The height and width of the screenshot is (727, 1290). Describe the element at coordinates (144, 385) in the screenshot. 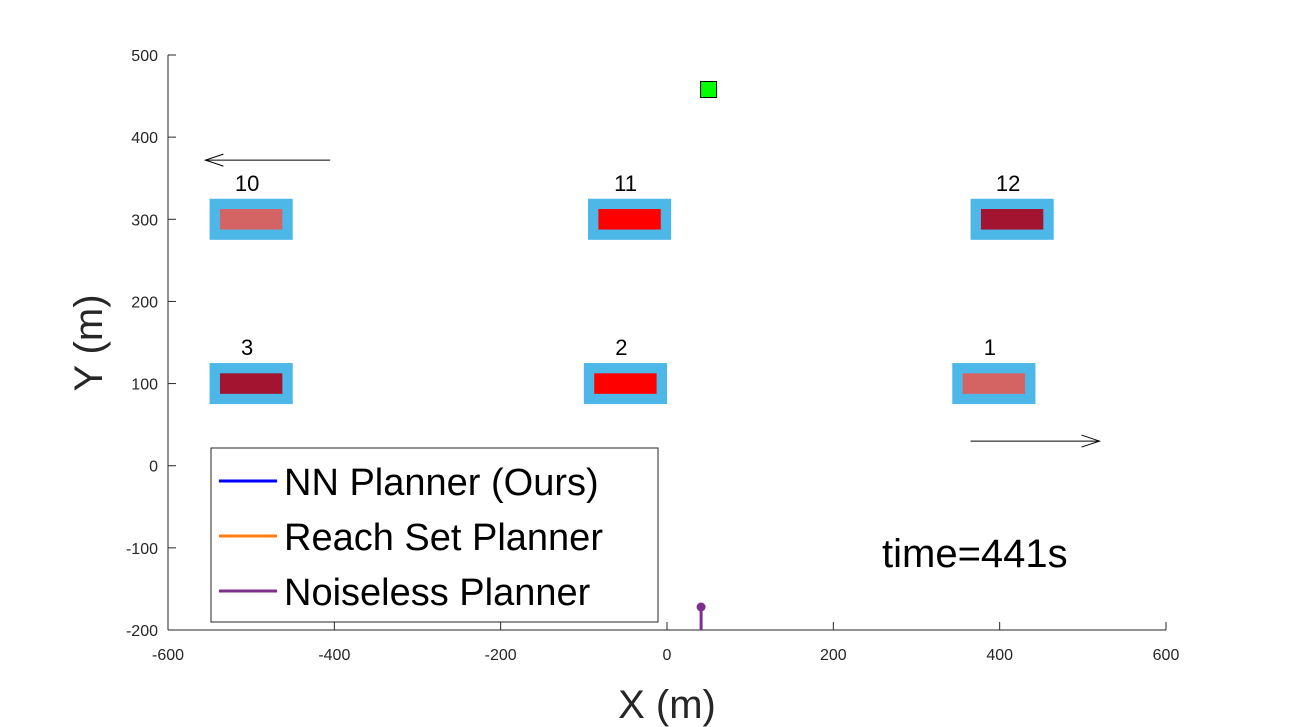

I see `y-tick-label: 100` at that location.